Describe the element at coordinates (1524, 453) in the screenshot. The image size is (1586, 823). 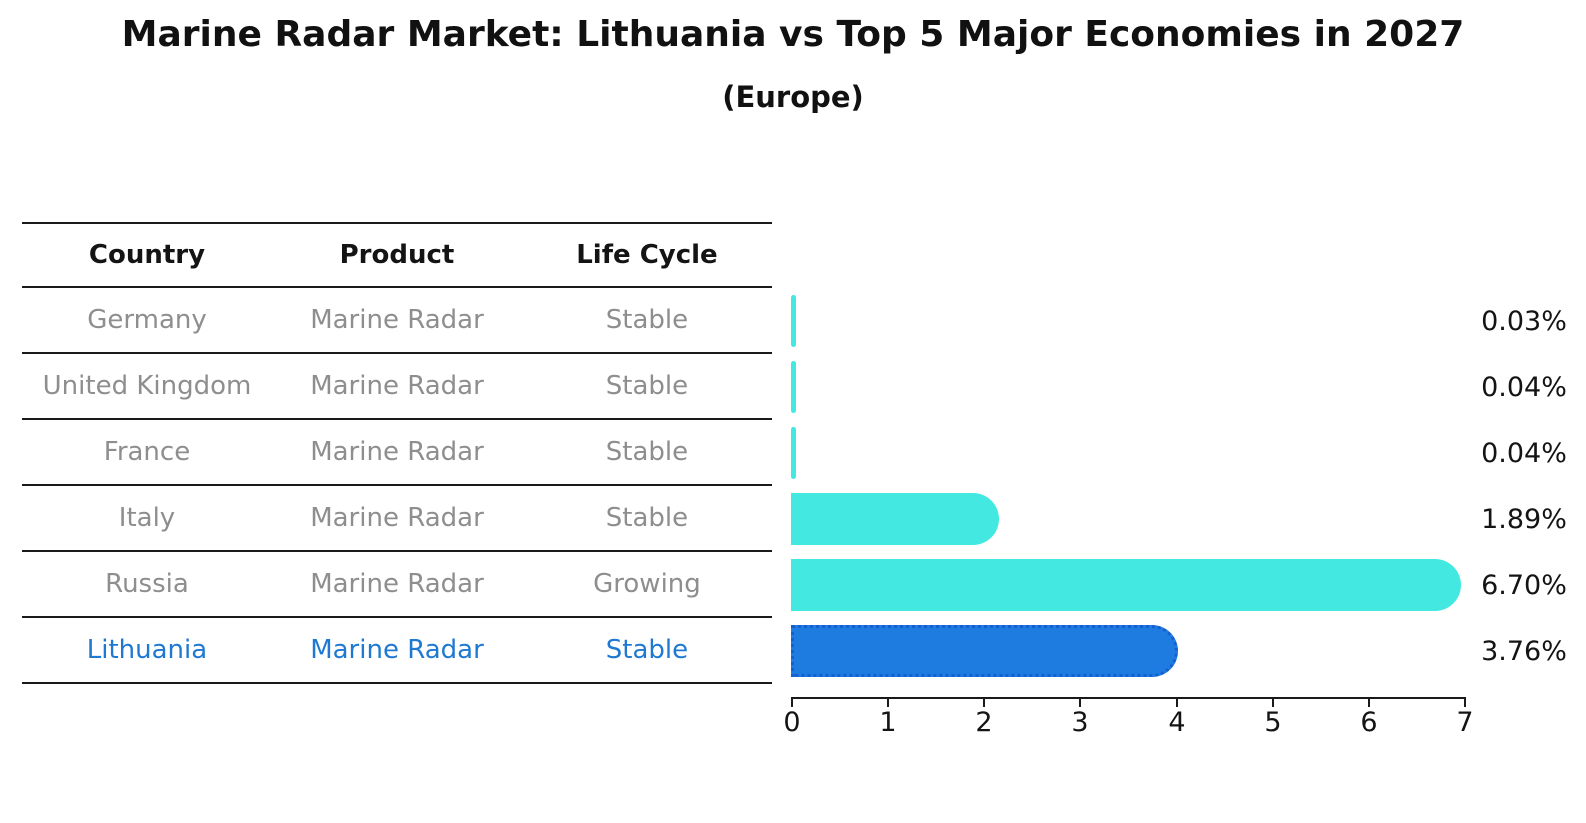
I see `bar-value-label-france: 0.04%` at that location.